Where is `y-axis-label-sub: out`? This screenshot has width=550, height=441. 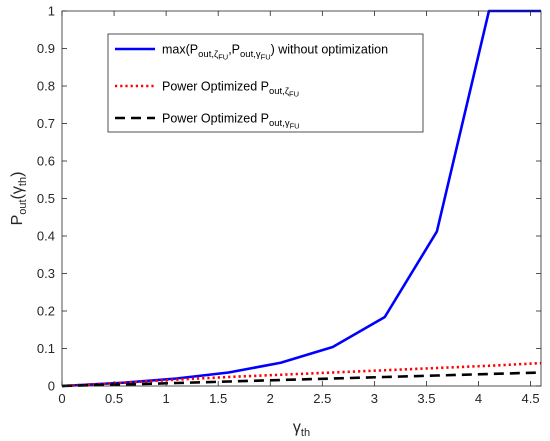
y-axis-label-sub: out is located at coordinates (23, 206).